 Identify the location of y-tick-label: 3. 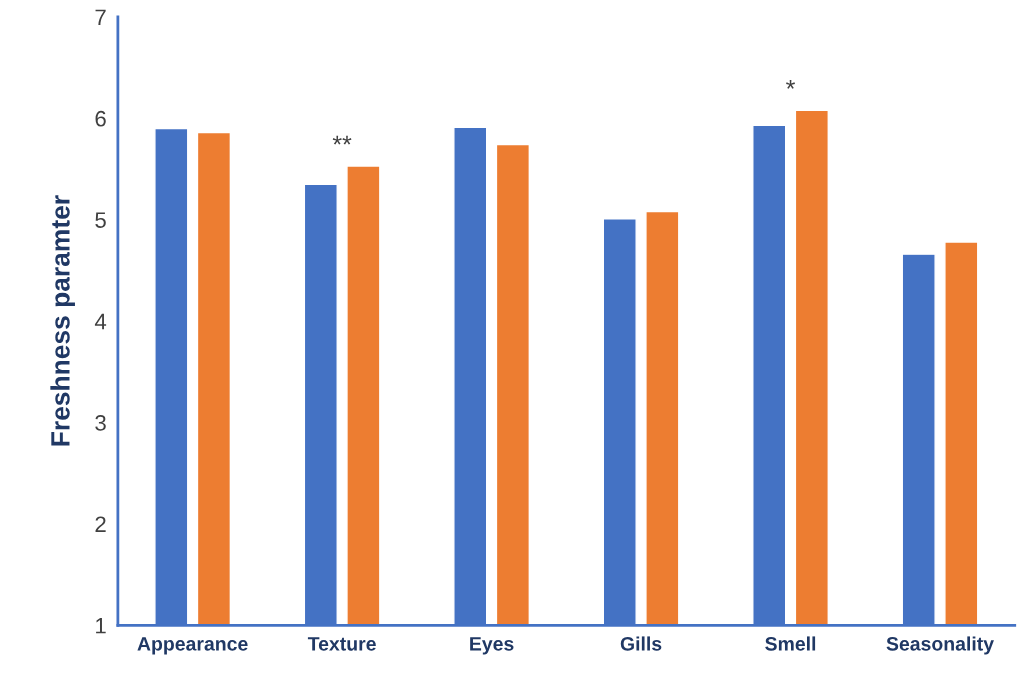
(100, 423).